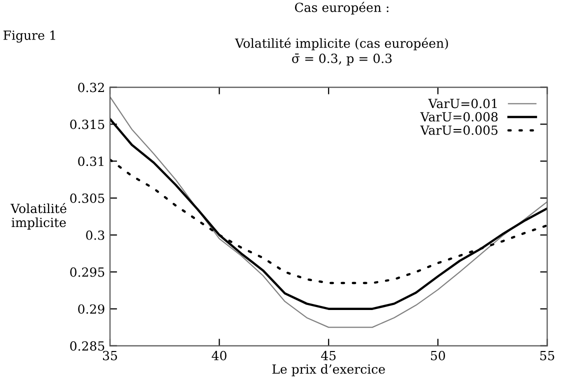 This screenshot has height=387, width=570. I want to click on x-tick-label: 40, so click(219, 355).